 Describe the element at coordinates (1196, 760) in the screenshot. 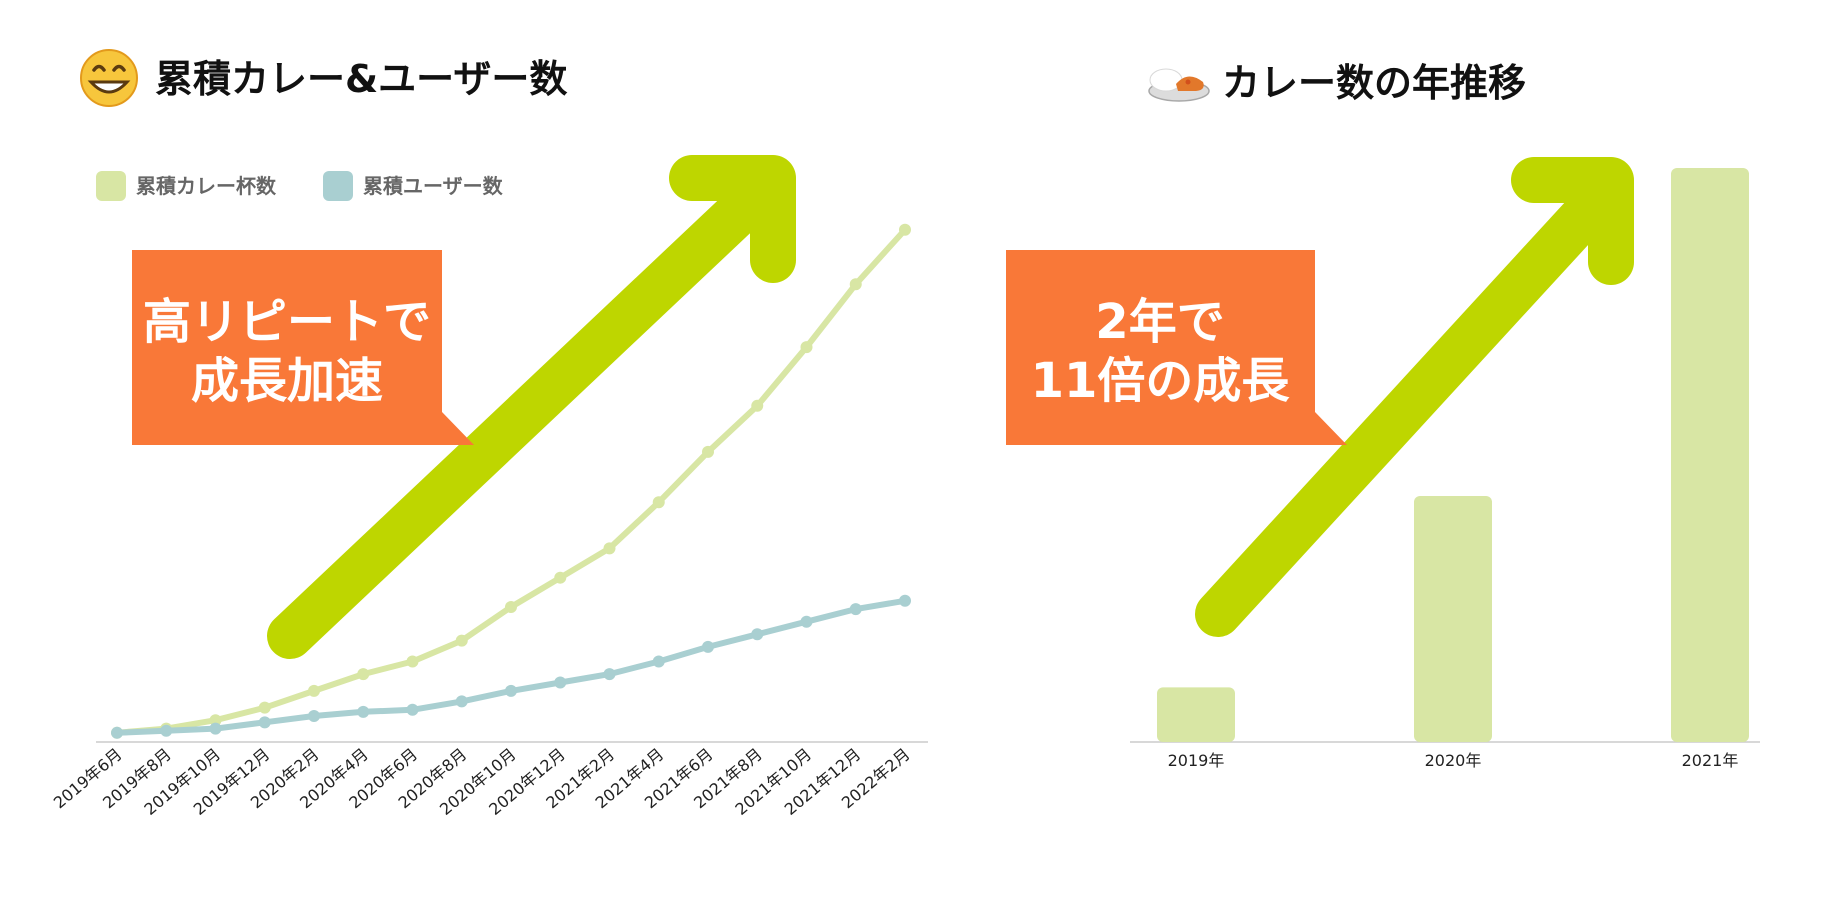

I see `bar-x-tick-label-0: 2019年` at that location.